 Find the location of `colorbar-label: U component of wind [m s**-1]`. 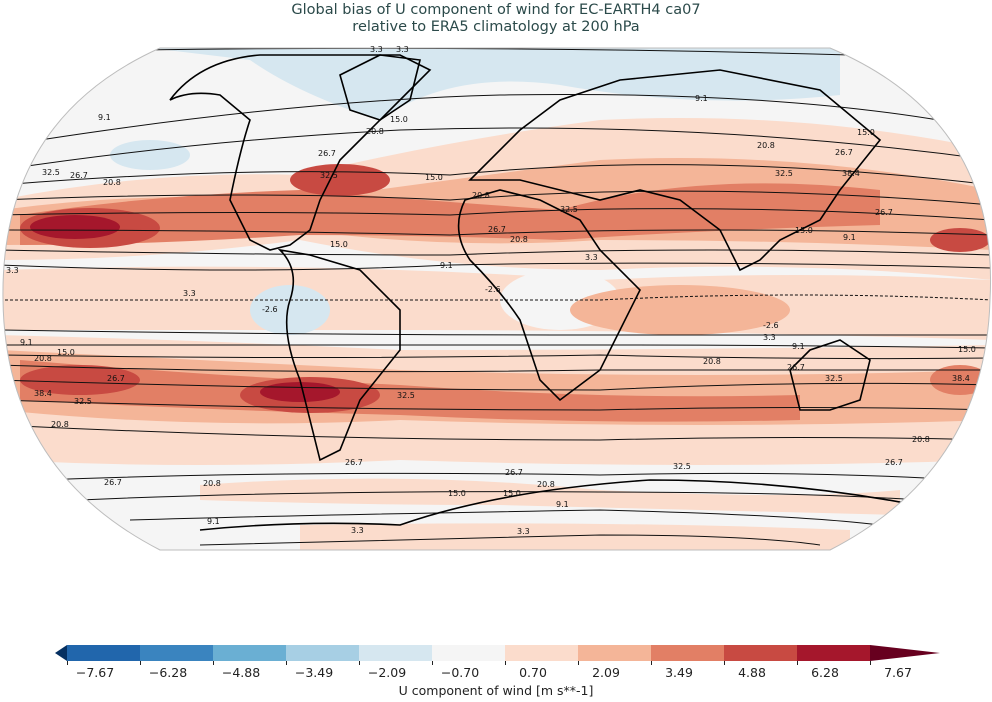

colorbar-label: U component of wind [m s**-1] is located at coordinates (496, 690).